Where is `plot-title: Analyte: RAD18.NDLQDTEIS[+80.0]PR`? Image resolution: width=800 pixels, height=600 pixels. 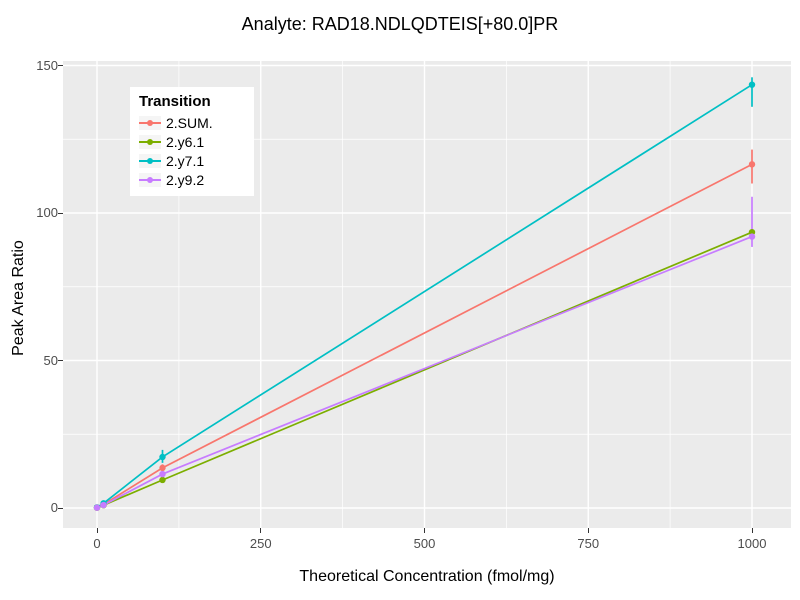
plot-title: Analyte: RAD18.NDLQDTEIS[+80.0]PR is located at coordinates (400, 24).